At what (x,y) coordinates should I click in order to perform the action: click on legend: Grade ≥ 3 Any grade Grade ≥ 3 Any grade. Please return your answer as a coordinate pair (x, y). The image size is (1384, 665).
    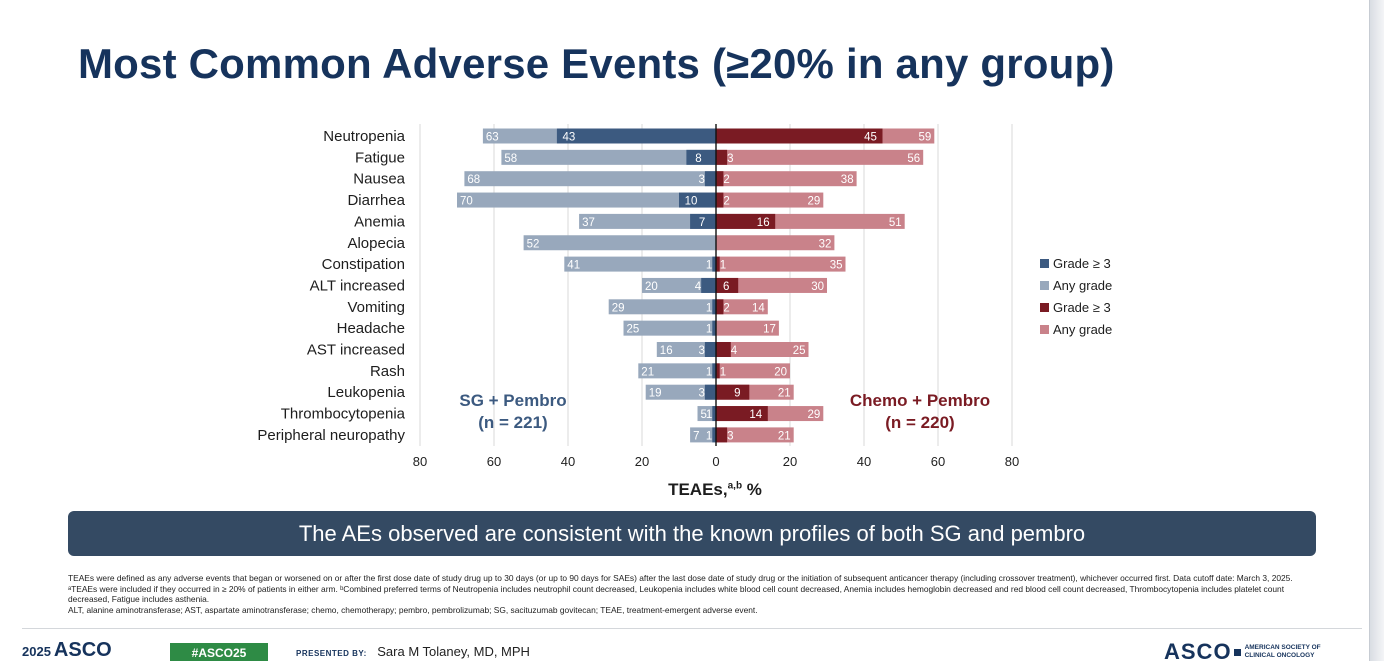
    Looking at the image, I should click on (1076, 296).